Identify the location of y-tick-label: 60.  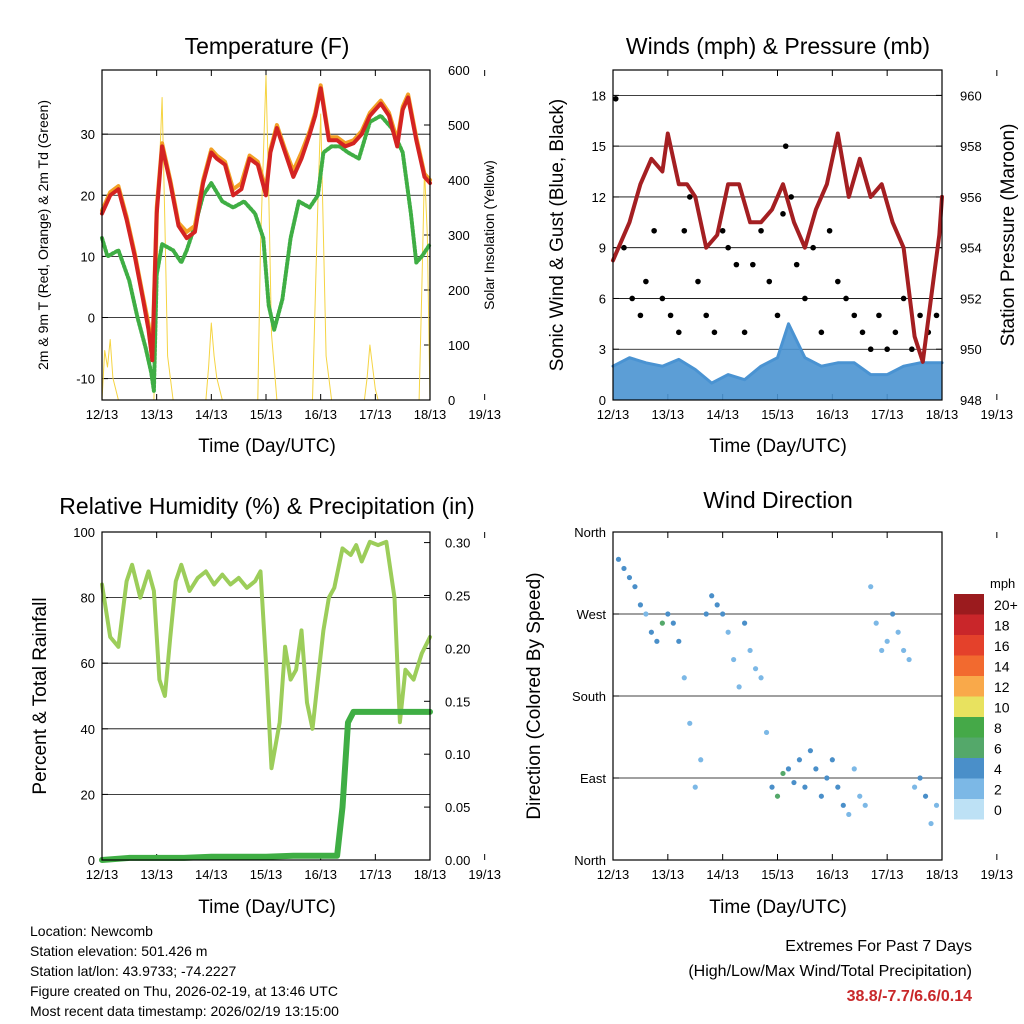
(88, 663).